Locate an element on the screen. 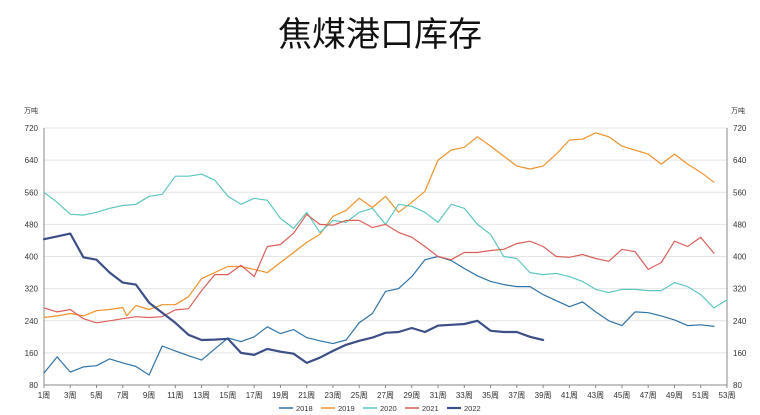  x-tick-label: 13周 is located at coordinates (201, 395).